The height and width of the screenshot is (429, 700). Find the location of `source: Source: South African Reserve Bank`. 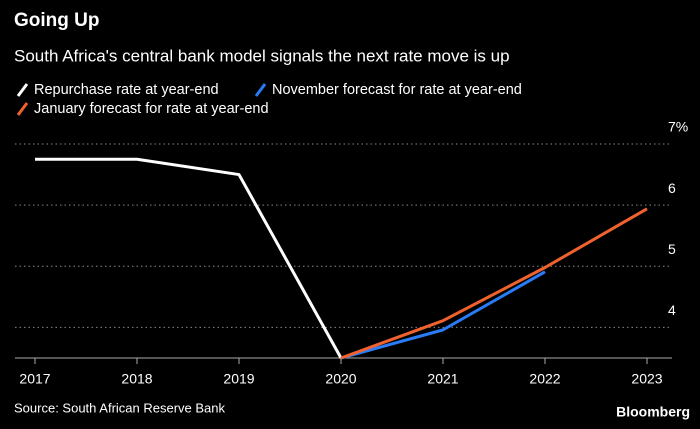

source: Source: South African Reserve Bank is located at coordinates (120, 407).